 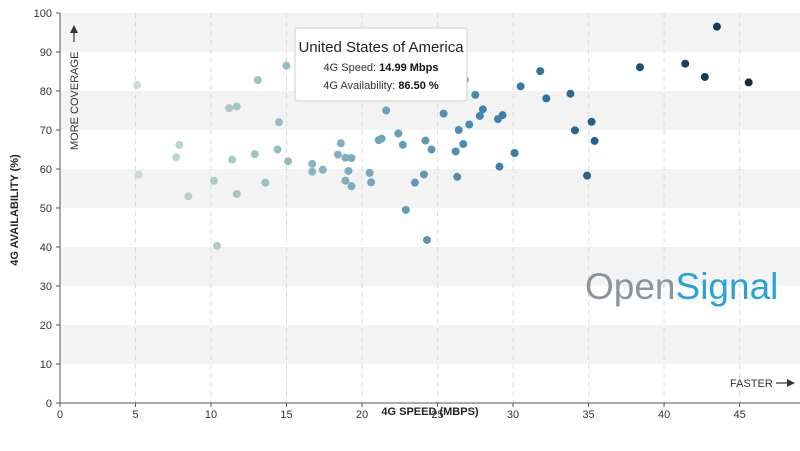 I want to click on y-tick-label: 10, so click(x=46, y=365).